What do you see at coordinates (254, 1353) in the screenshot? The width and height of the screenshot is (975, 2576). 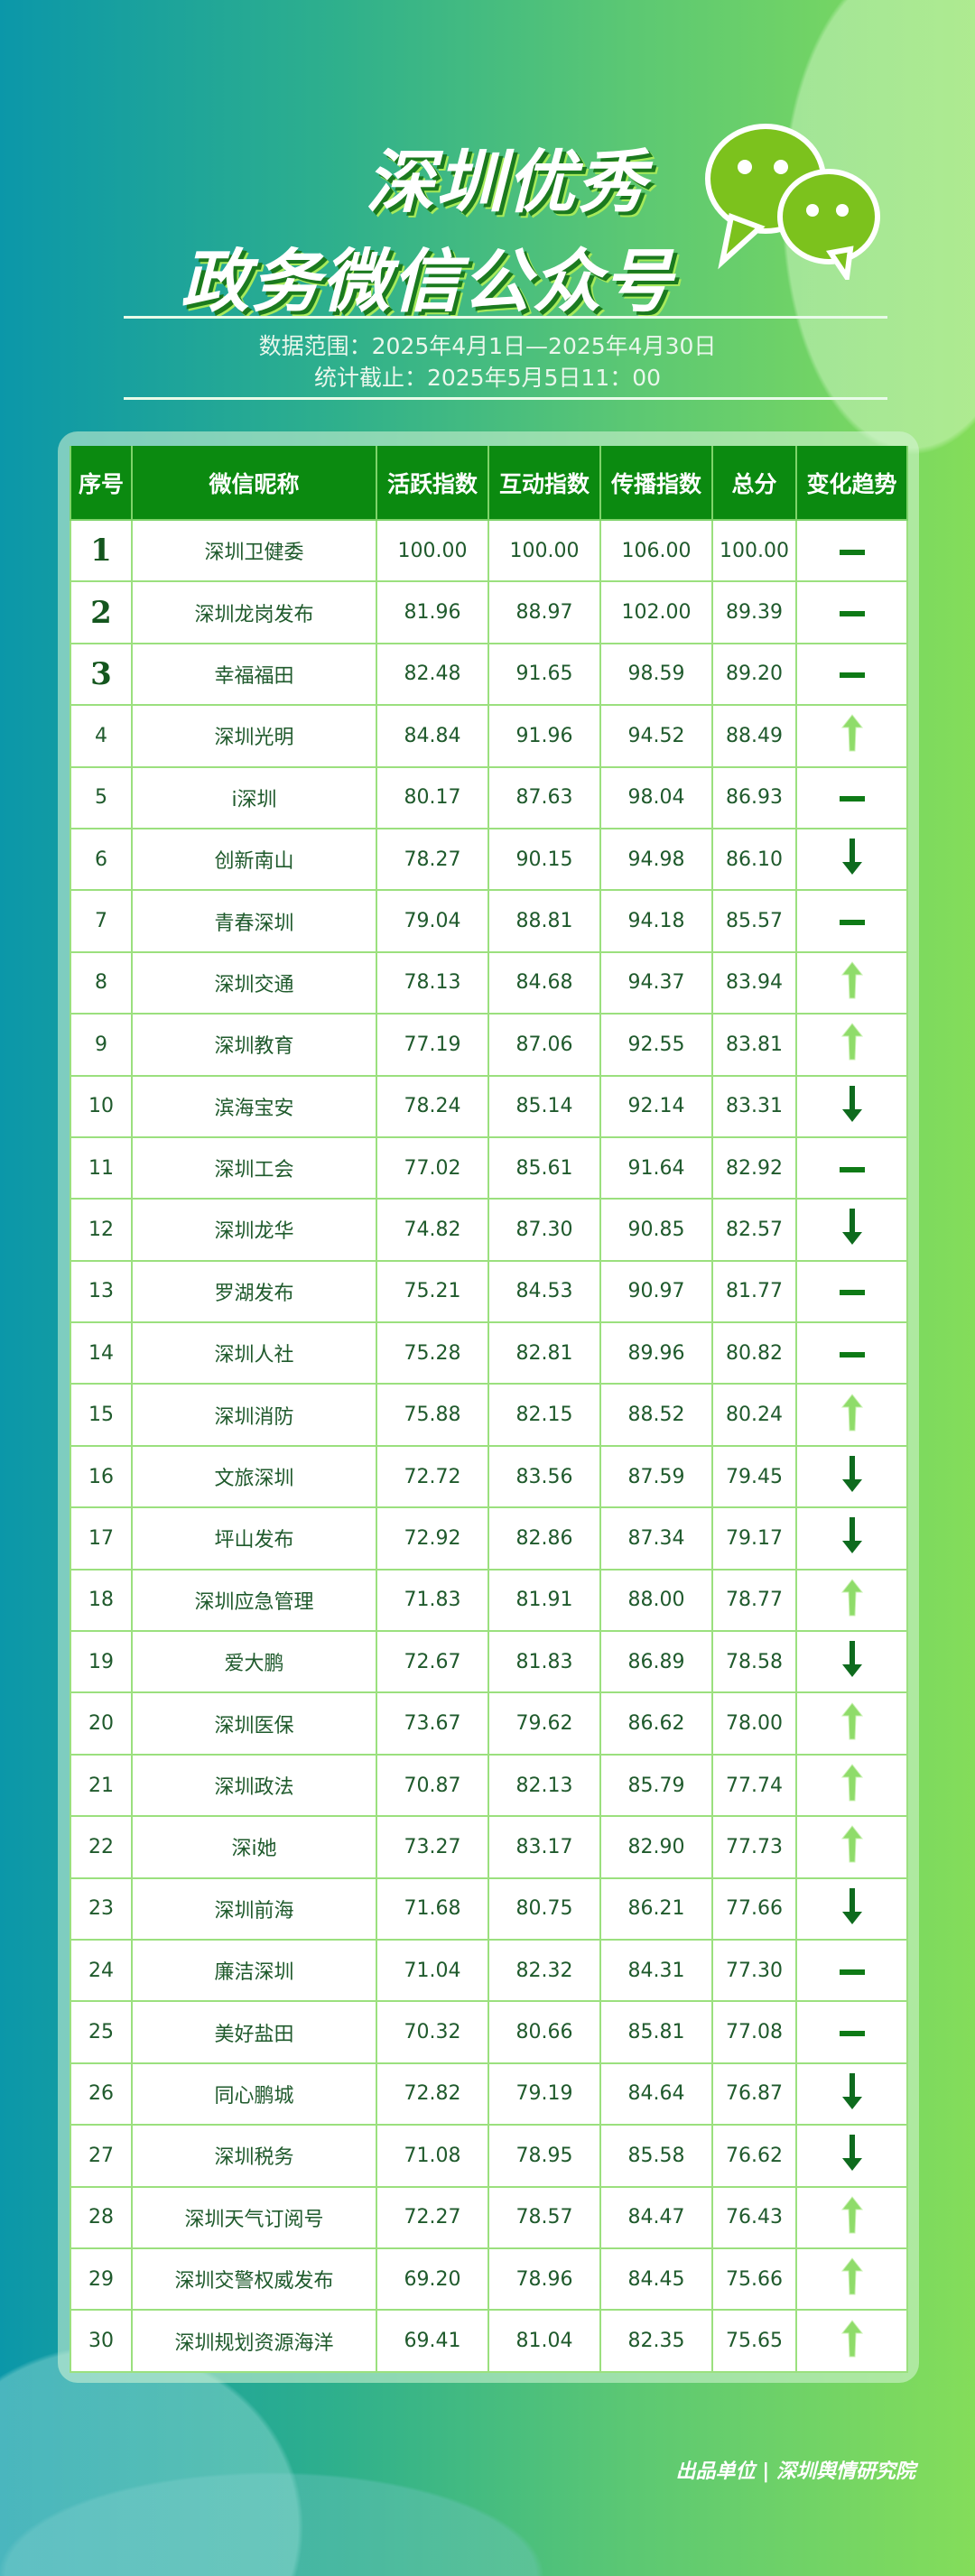 I see `cell-account-name: 深圳人社` at bounding box center [254, 1353].